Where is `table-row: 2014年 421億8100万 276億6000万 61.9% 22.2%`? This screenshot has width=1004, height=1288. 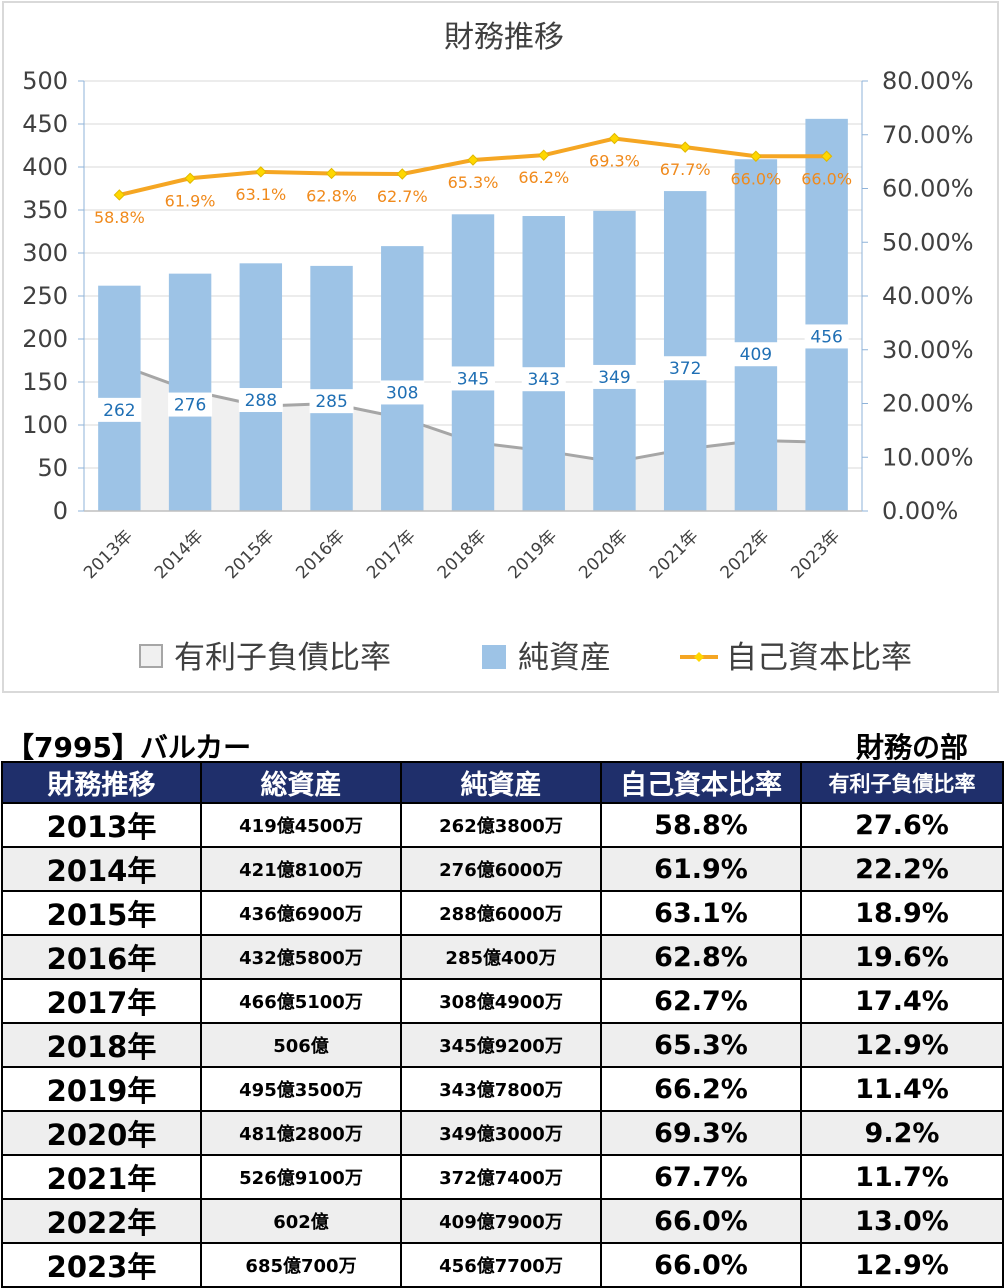 table-row: 2014年 421億8100万 276億6000万 61.9% 22.2% is located at coordinates (502, 869).